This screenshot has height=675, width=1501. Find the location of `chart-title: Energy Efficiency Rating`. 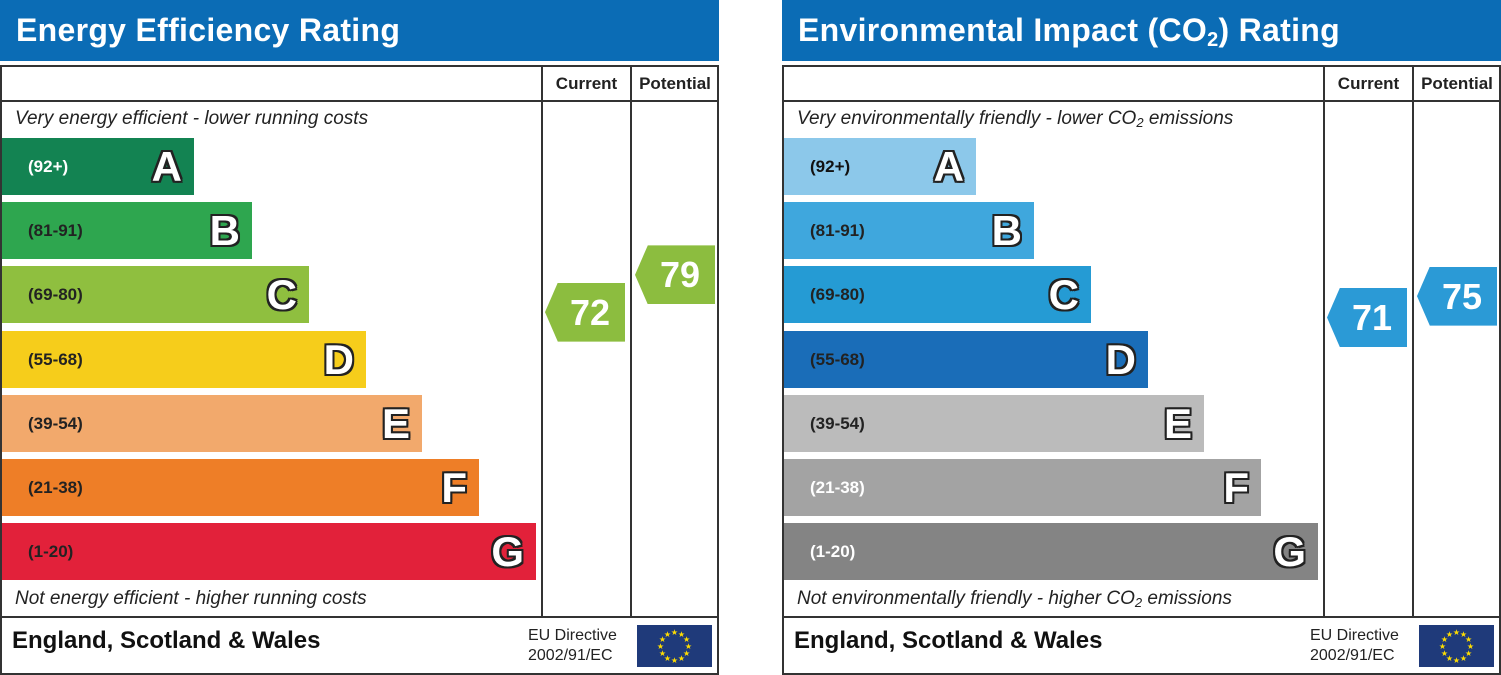

chart-title: Energy Efficiency Rating is located at coordinates (359, 30).